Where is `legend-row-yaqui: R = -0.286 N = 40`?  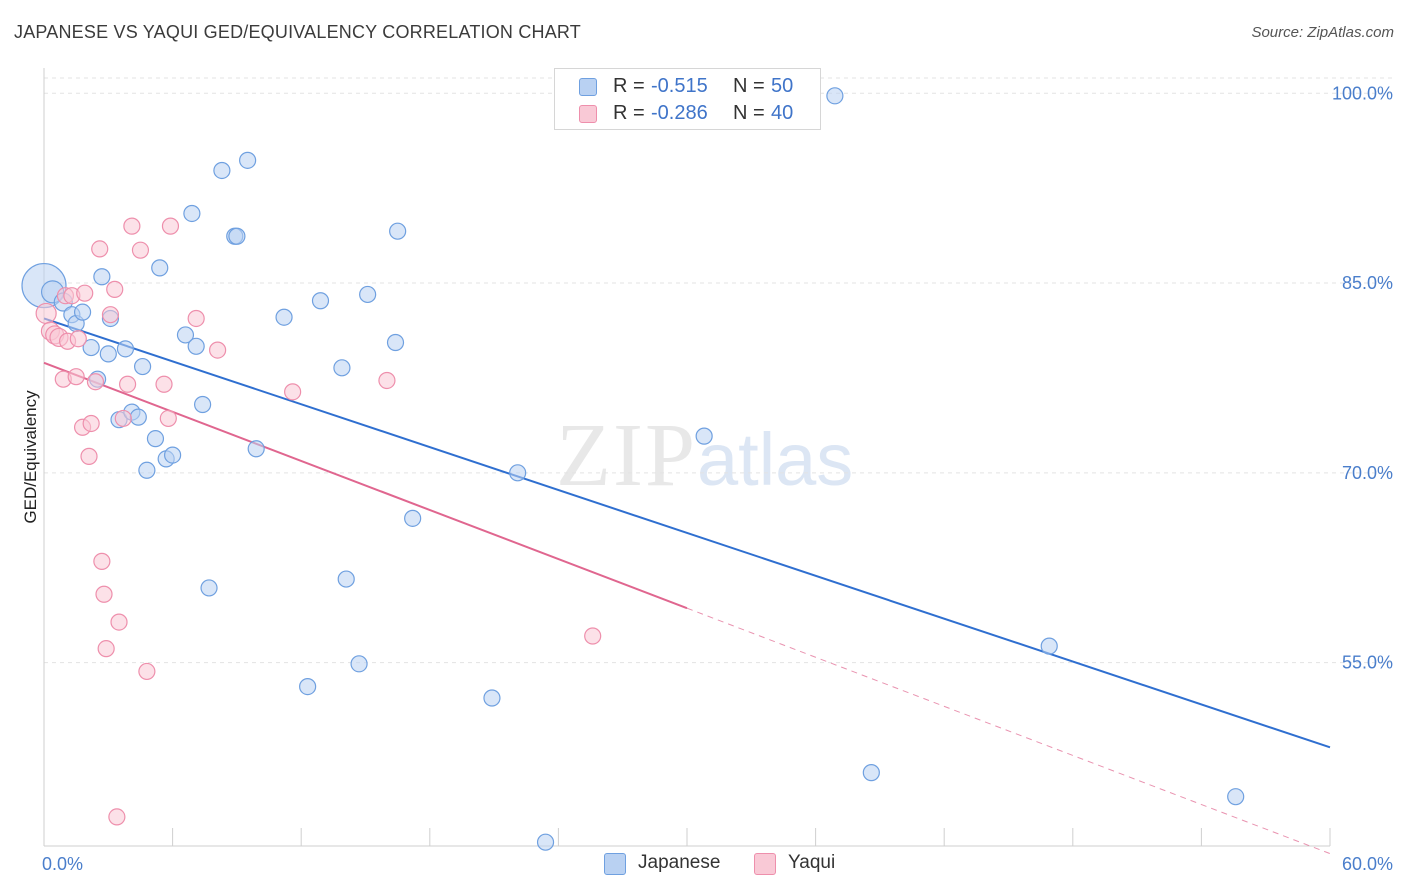 legend-row-yaqui: R = -0.286 N = 40 is located at coordinates (687, 114).